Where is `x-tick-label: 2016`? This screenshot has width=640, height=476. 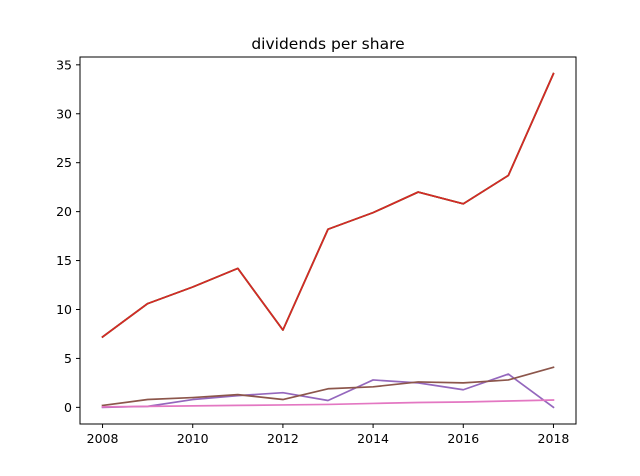 x-tick-label: 2016 is located at coordinates (463, 438).